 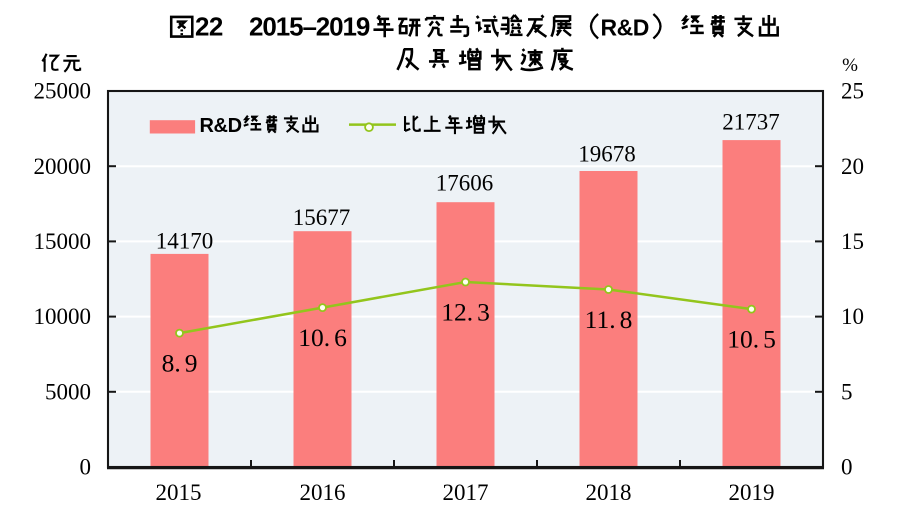 I want to click on svg-text: 25000, so click(x=63, y=91).